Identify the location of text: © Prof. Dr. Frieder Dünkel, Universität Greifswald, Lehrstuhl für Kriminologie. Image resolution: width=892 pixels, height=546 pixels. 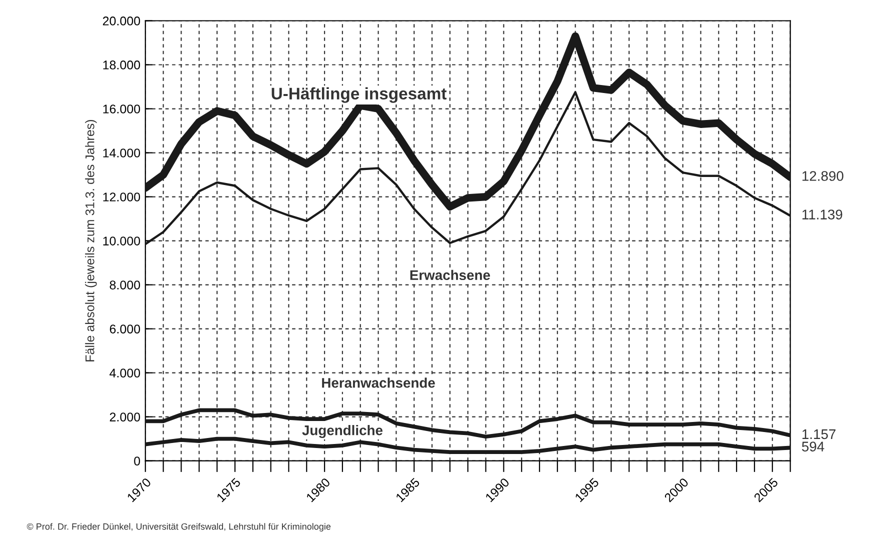
(178, 527).